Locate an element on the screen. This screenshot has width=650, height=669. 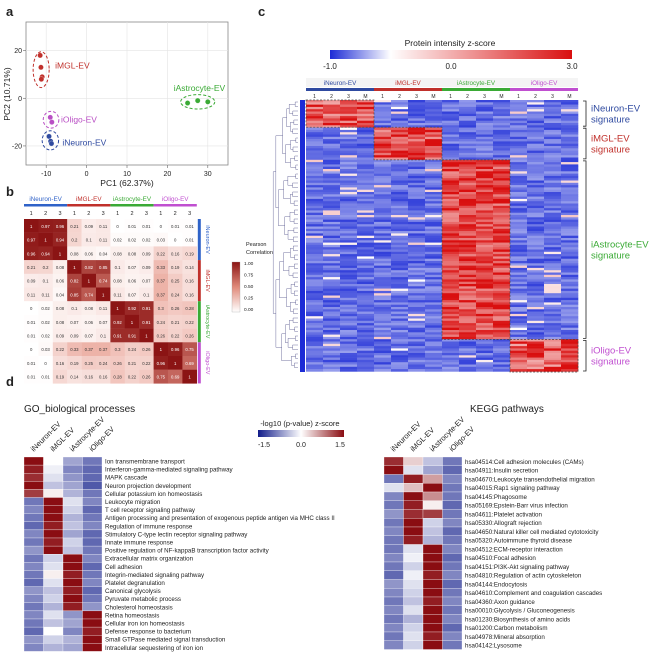
correlation-cell-value: 0.19 is located at coordinates (60, 377).